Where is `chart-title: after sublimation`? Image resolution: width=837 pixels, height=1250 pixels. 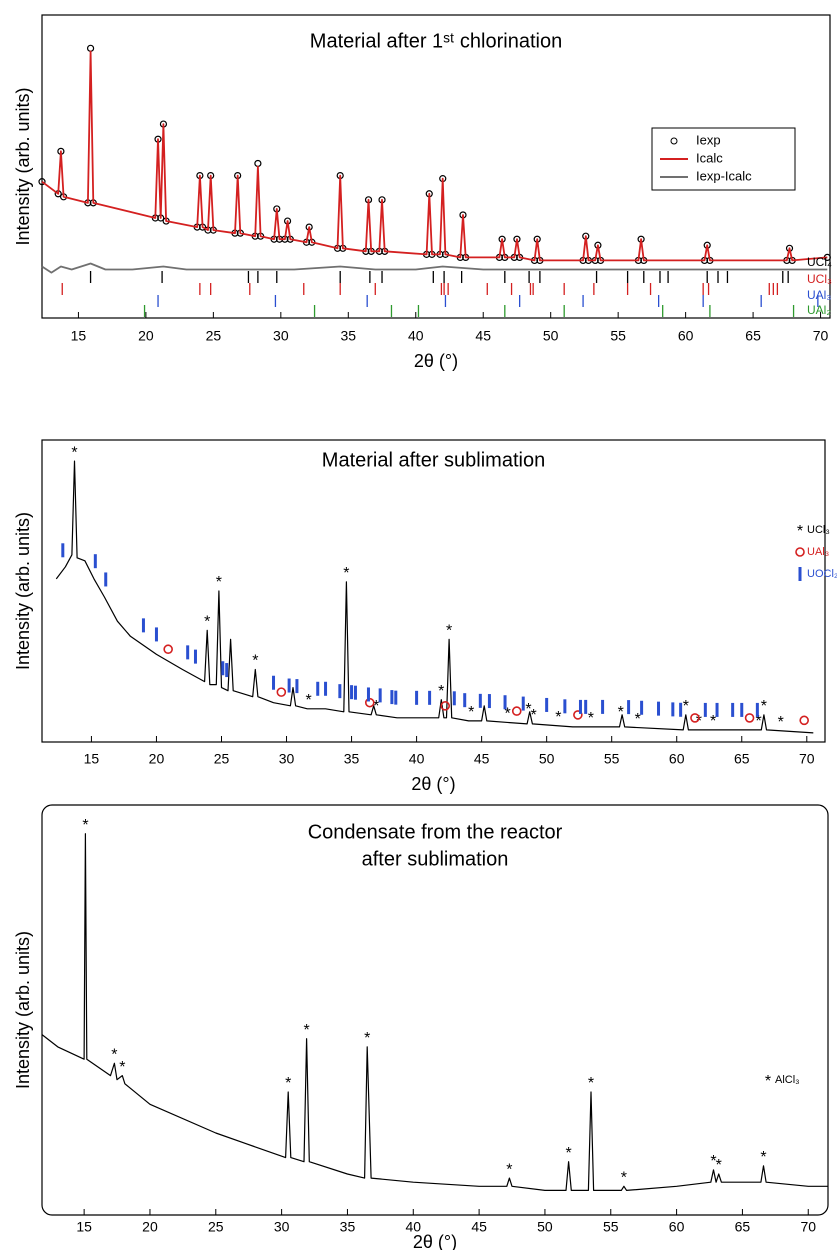
chart-title: after sublimation is located at coordinates (435, 859).